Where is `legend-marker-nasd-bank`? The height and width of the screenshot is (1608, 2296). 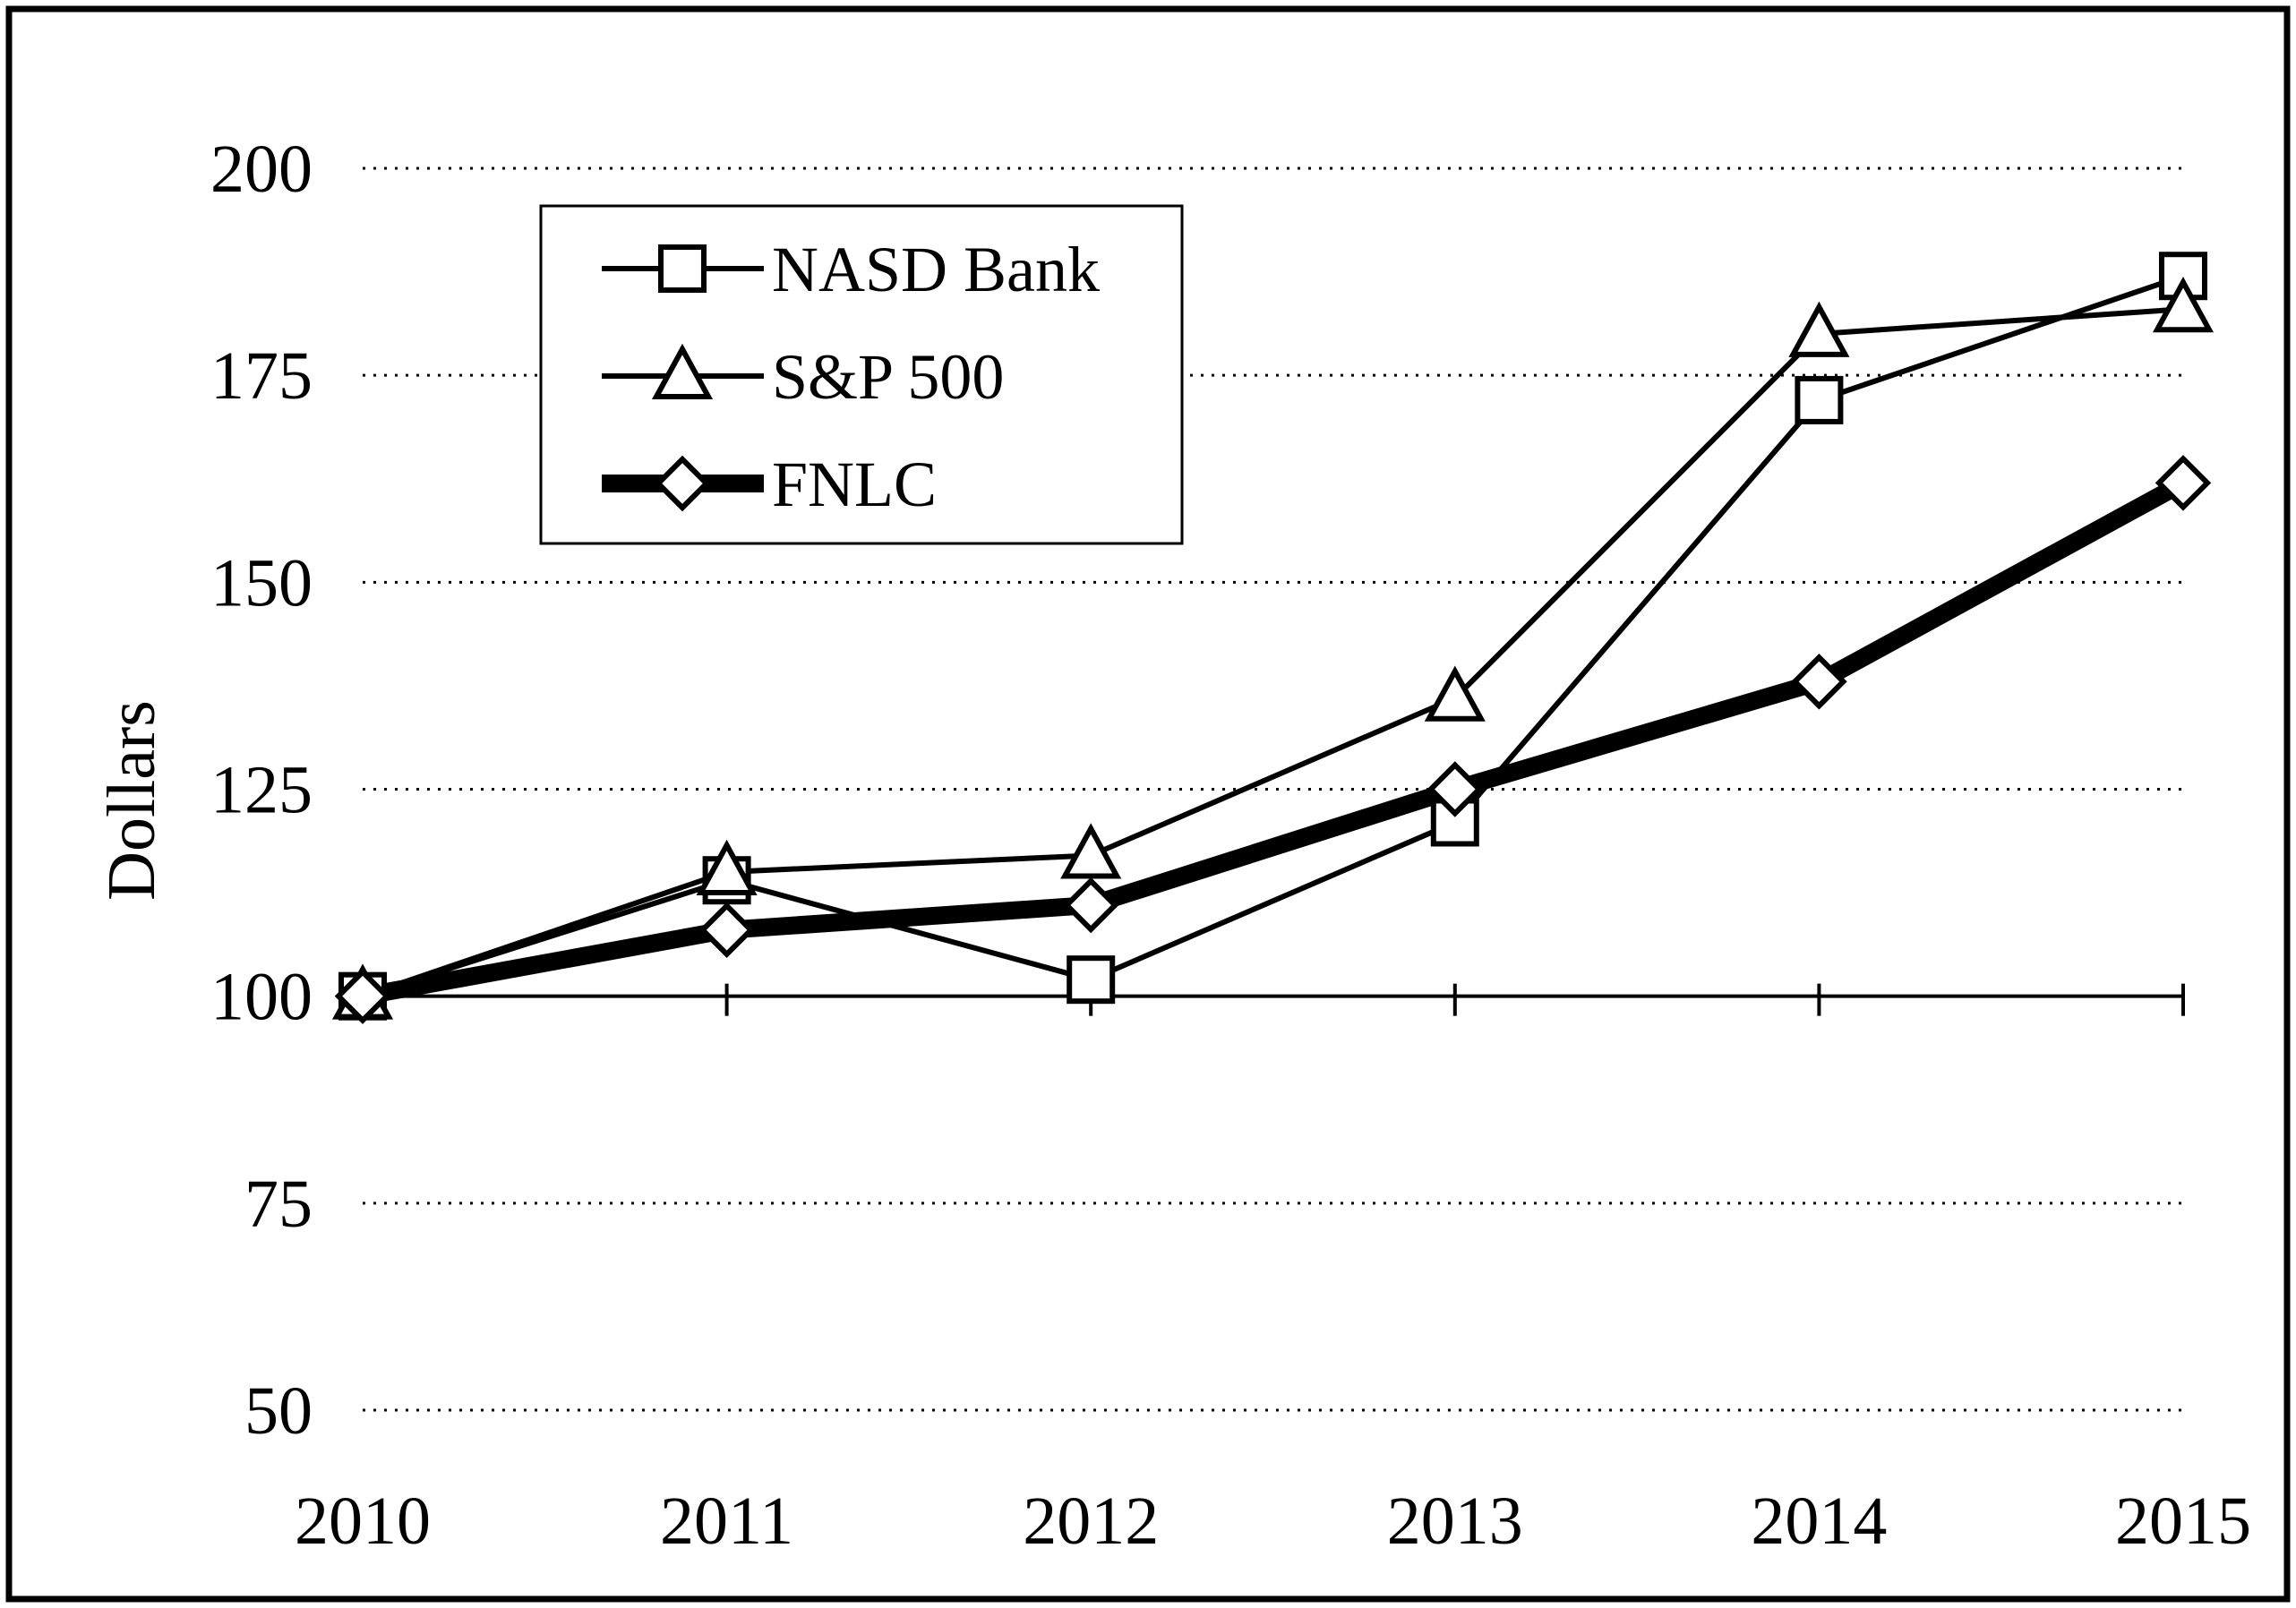 legend-marker-nasd-bank is located at coordinates (683, 268).